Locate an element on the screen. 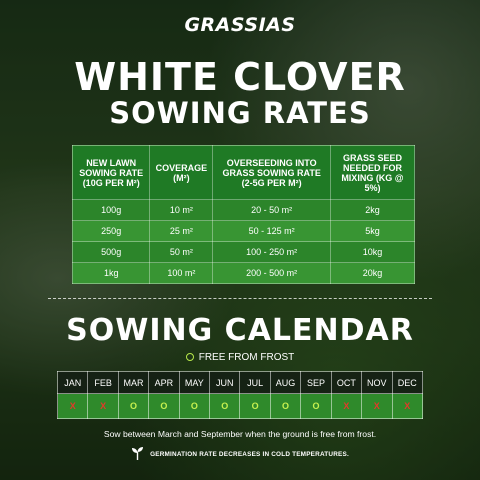 This screenshot has width=480, height=480. header-coverage: COVERAGE (m²) is located at coordinates (181, 172).